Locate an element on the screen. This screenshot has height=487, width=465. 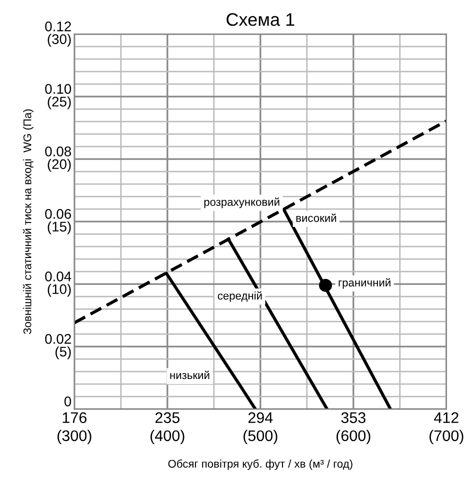
x2-tick-label: (400) is located at coordinates (167, 437).